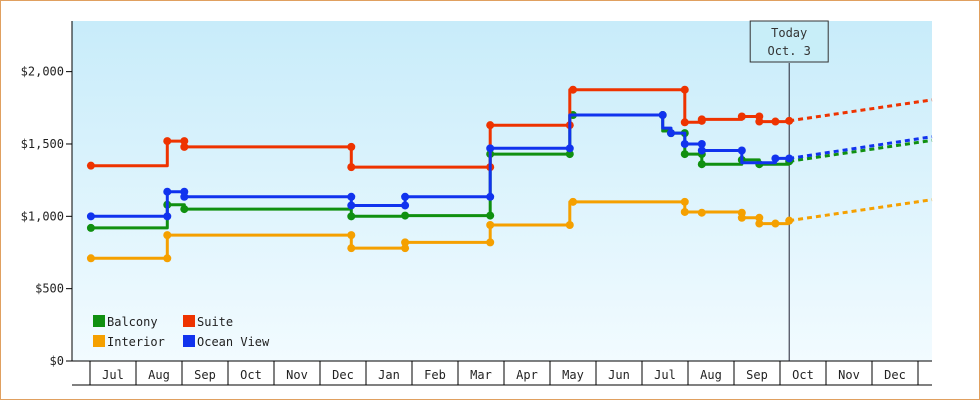 The width and height of the screenshot is (980, 400). I want to click on legend-label: Interior, so click(136, 342).